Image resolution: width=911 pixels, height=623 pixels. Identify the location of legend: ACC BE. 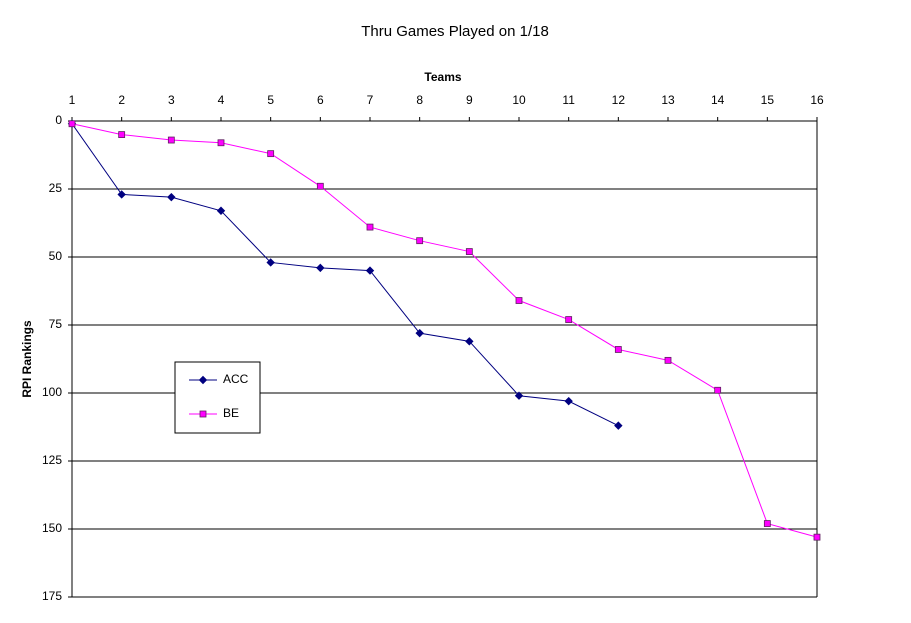
(217, 397).